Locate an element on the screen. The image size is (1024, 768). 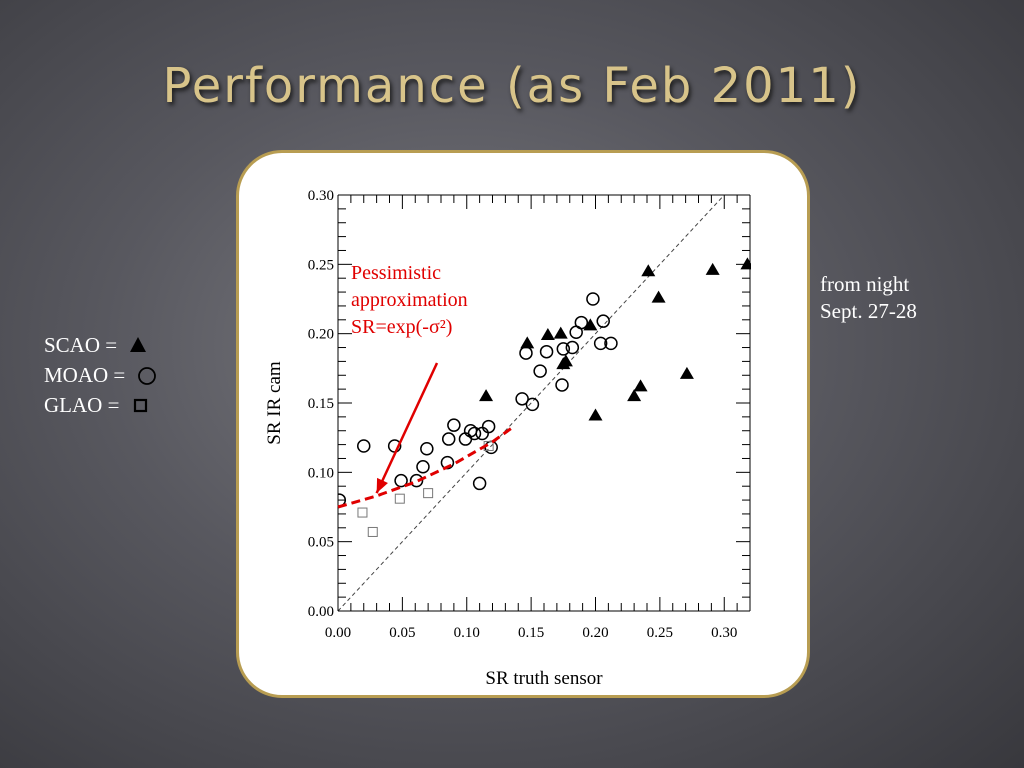
observation-note-line1: from night is located at coordinates (865, 284).